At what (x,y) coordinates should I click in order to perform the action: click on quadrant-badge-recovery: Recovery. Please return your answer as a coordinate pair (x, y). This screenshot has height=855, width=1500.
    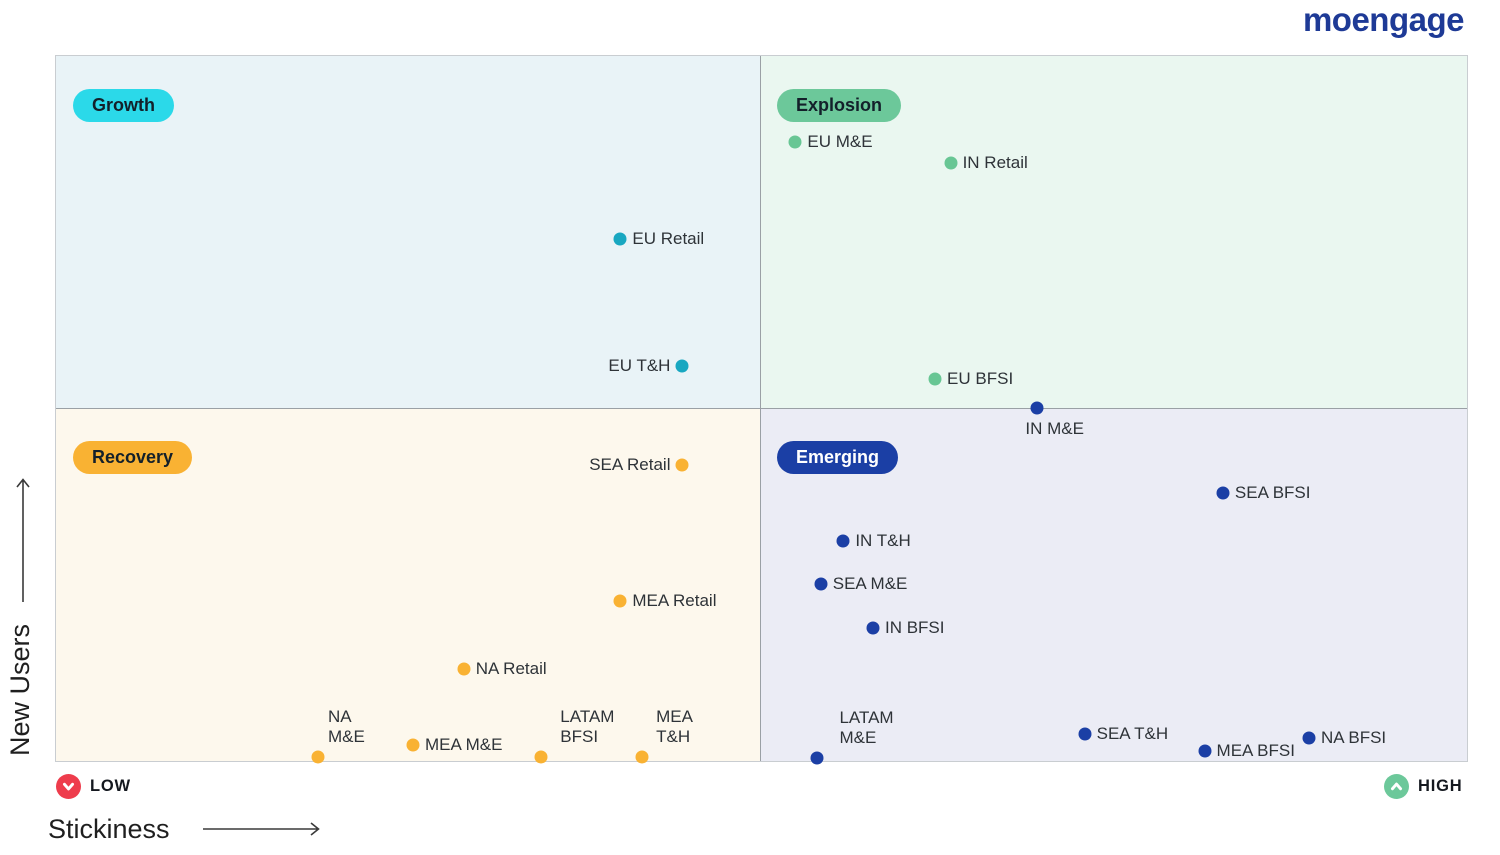
    Looking at the image, I should click on (133, 457).